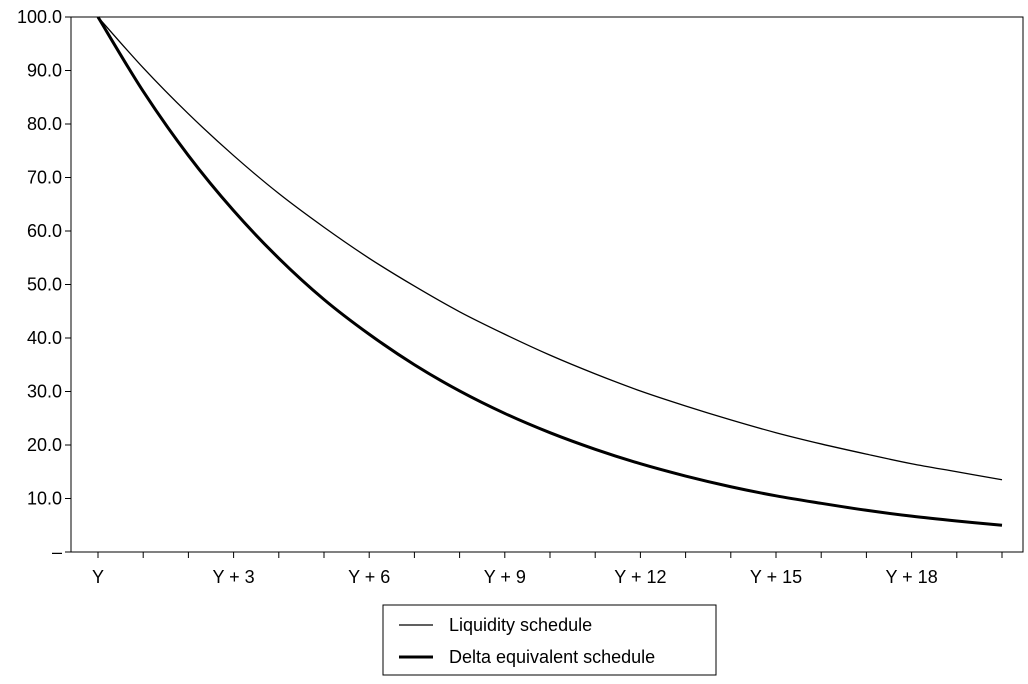 The image size is (1028, 684). I want to click on x-tick-label: Y + 18, so click(911, 577).